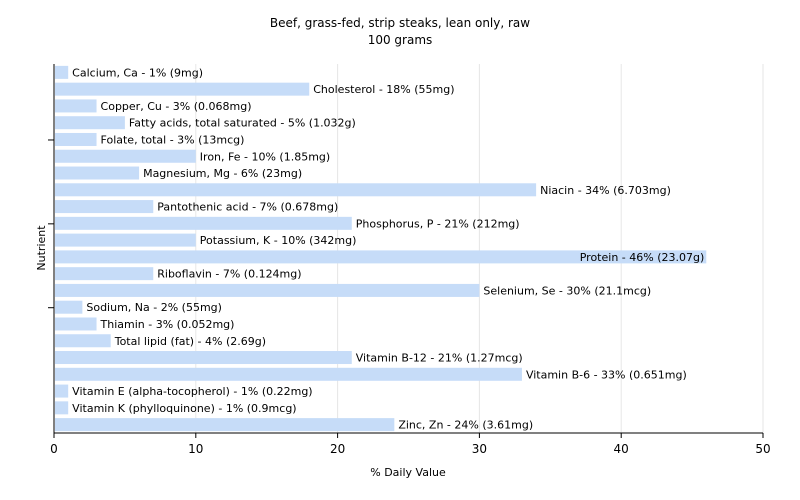 The image size is (800, 500). I want to click on bar-label: Selenium, Se - 30% (21.1mcg), so click(567, 290).